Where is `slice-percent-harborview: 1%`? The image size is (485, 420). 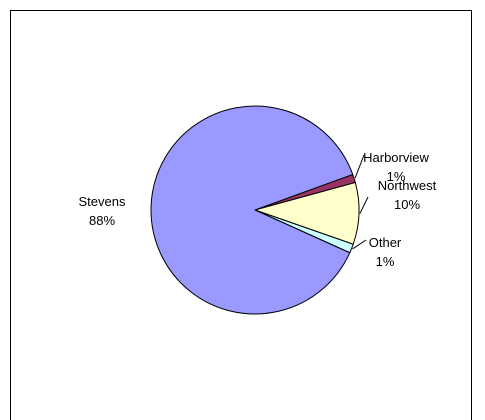 slice-percent-harborview: 1% is located at coordinates (396, 176).